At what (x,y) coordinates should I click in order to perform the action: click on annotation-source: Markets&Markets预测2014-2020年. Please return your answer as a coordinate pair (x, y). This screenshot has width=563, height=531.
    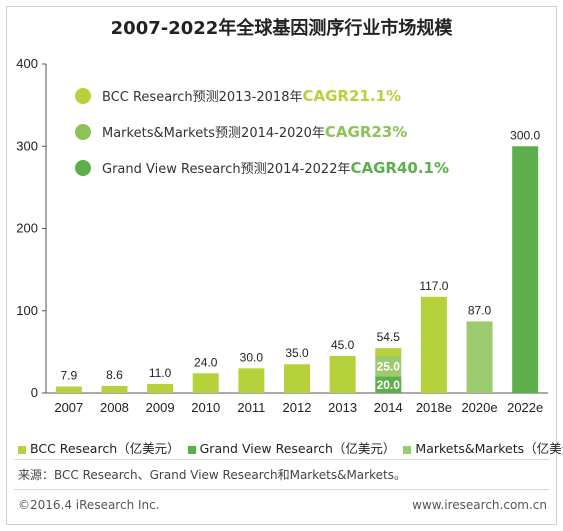
    Looking at the image, I should click on (213, 133).